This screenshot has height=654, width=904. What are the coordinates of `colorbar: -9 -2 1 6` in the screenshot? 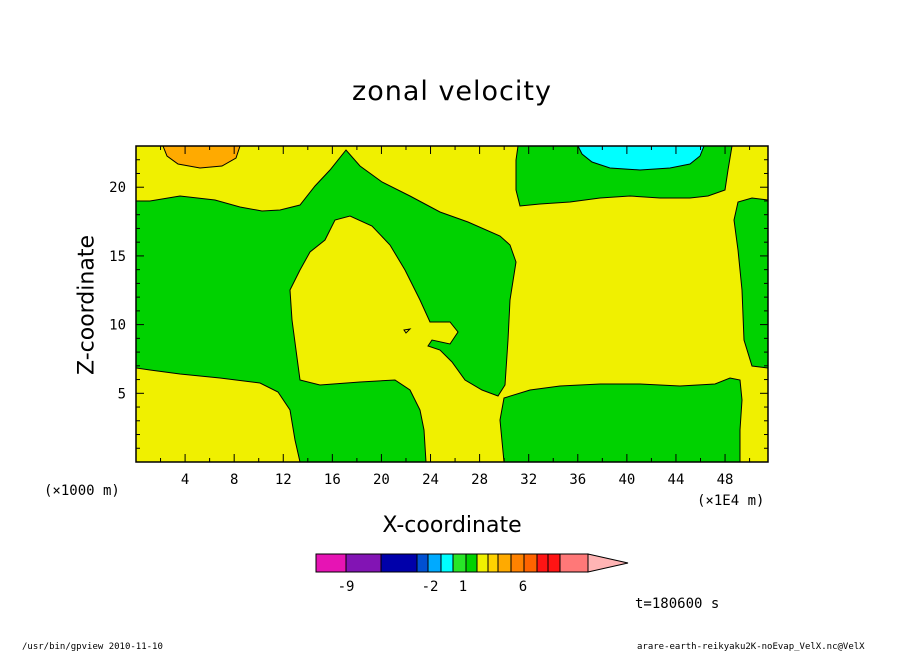 It's located at (472, 574).